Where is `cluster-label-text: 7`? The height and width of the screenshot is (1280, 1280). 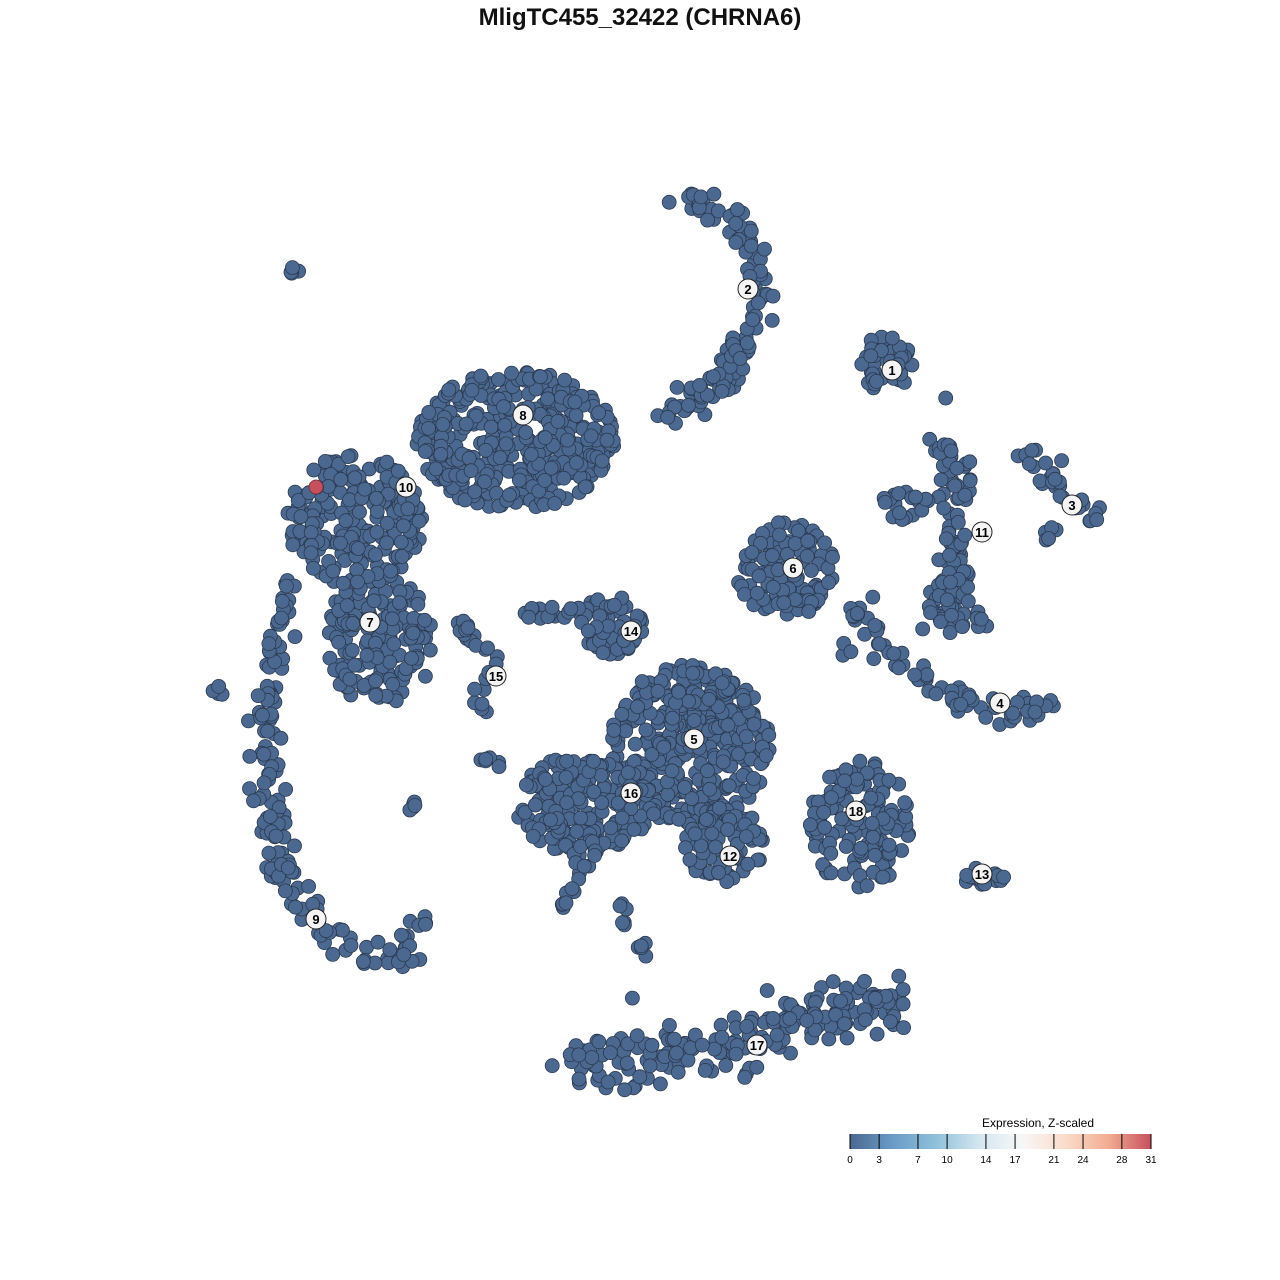 cluster-label-text: 7 is located at coordinates (369, 622).